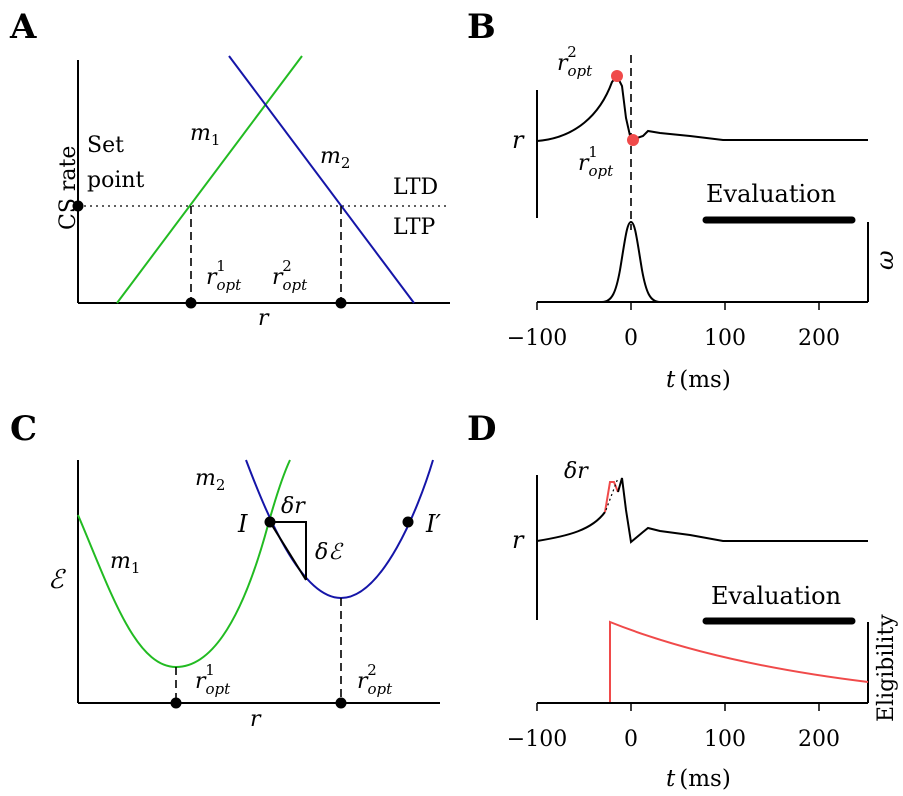  What do you see at coordinates (335, 158) in the screenshot?
I see `m2-label: m2` at bounding box center [335, 158].